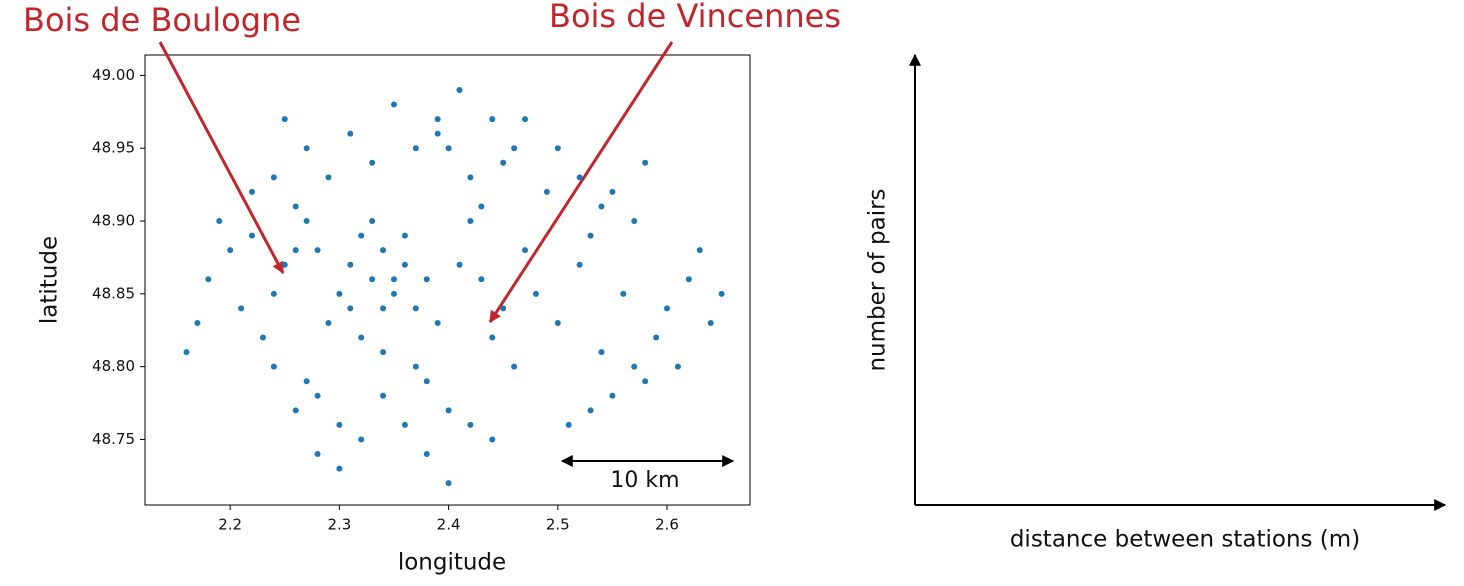  What do you see at coordinates (339, 525) in the screenshot?
I see `x-tick-label: 2.3` at bounding box center [339, 525].